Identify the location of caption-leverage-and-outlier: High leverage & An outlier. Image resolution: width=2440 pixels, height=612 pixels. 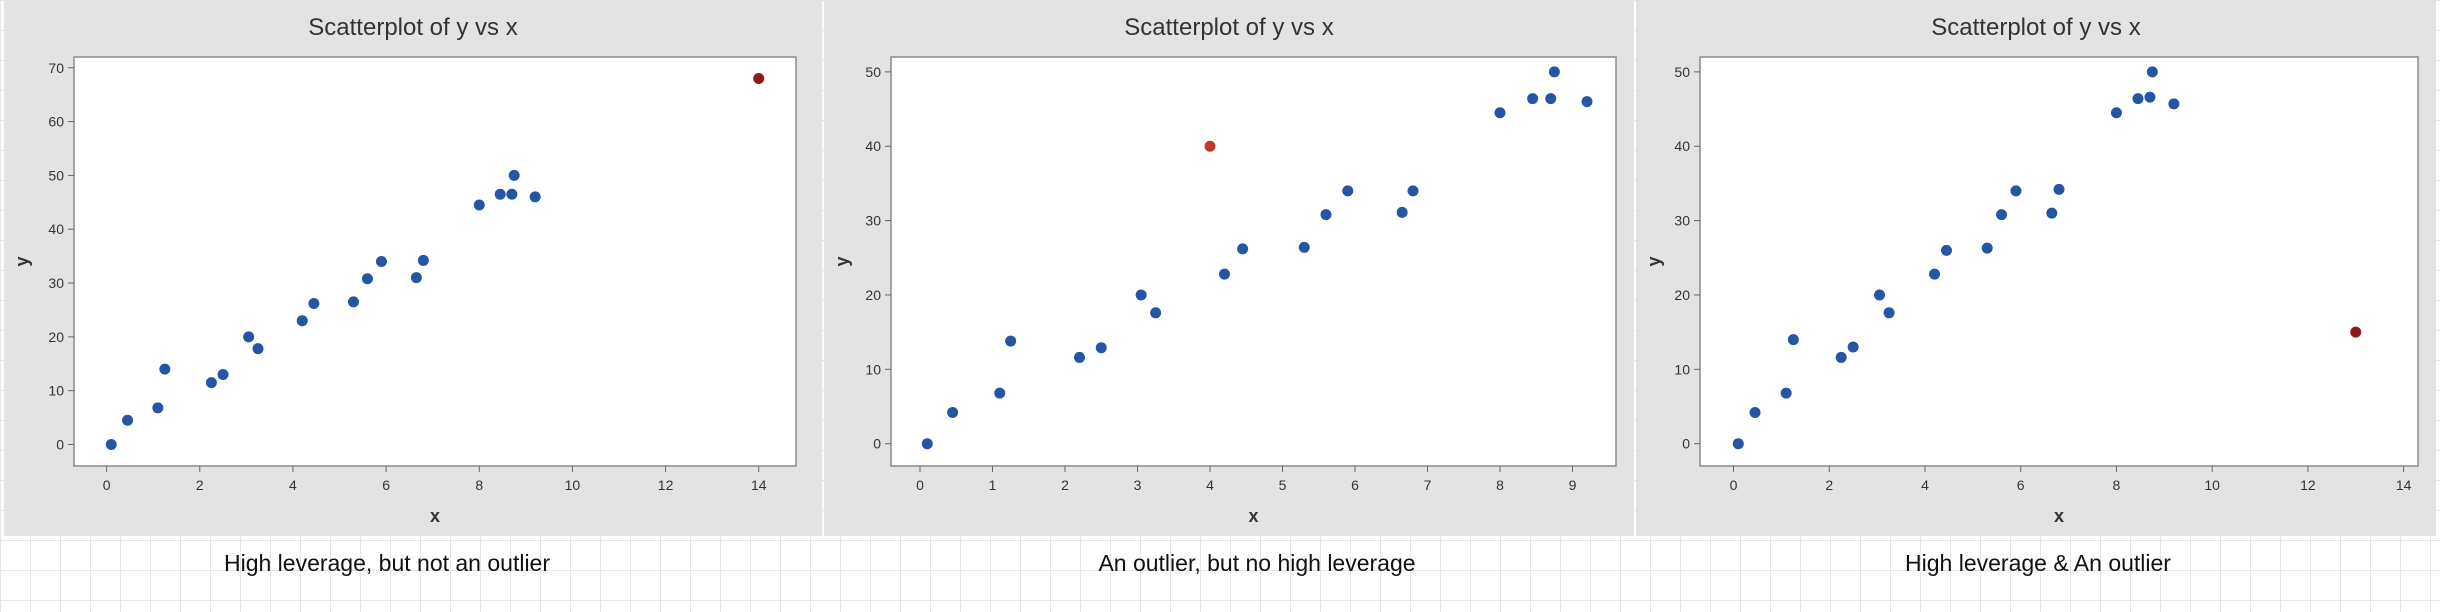
(2038, 563).